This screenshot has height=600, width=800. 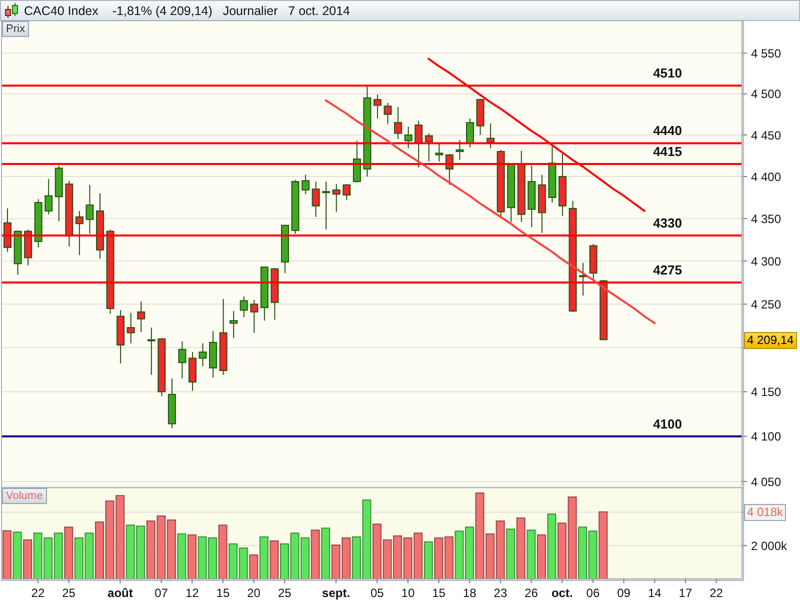 I want to click on x-tick-label: sept., so click(x=336, y=593).